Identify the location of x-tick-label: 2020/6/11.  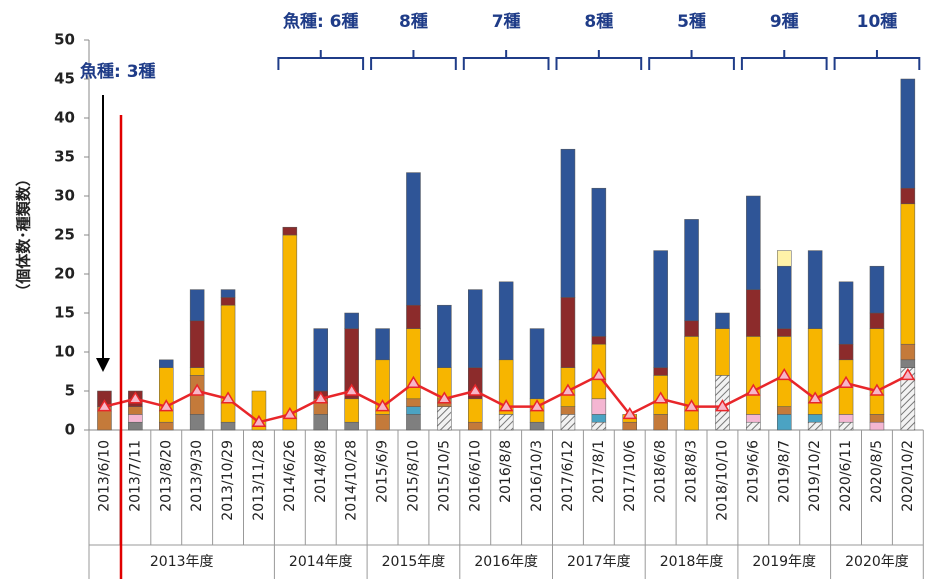
(846, 476).